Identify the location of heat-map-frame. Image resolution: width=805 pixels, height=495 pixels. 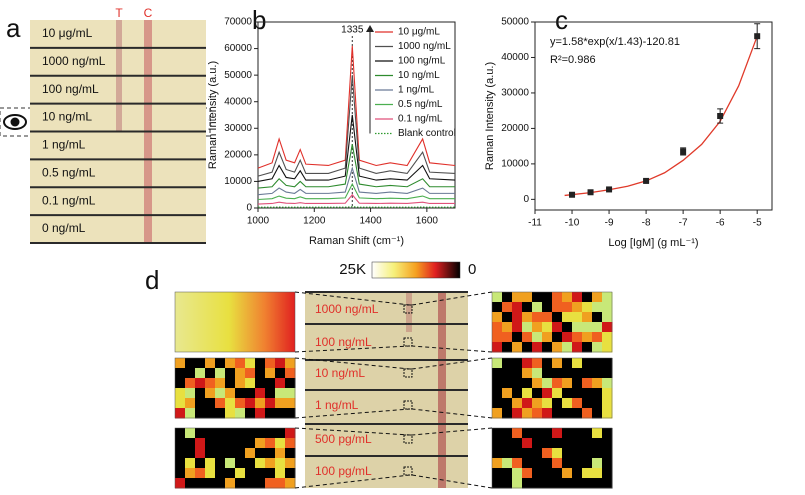
(552, 322).